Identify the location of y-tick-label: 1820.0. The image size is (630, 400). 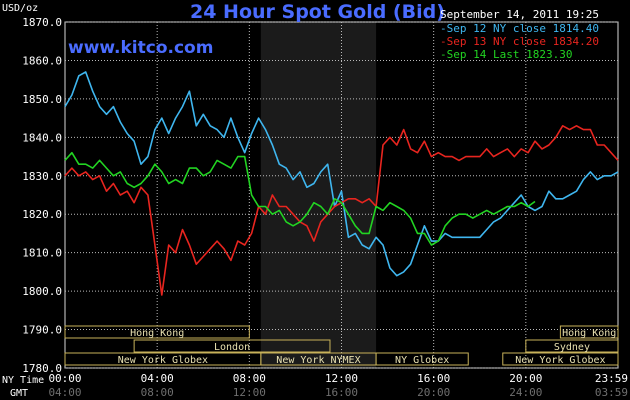
(42, 214).